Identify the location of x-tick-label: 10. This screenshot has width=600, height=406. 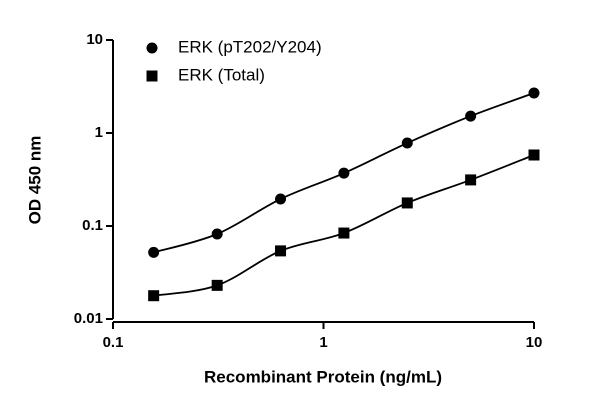
(534, 342).